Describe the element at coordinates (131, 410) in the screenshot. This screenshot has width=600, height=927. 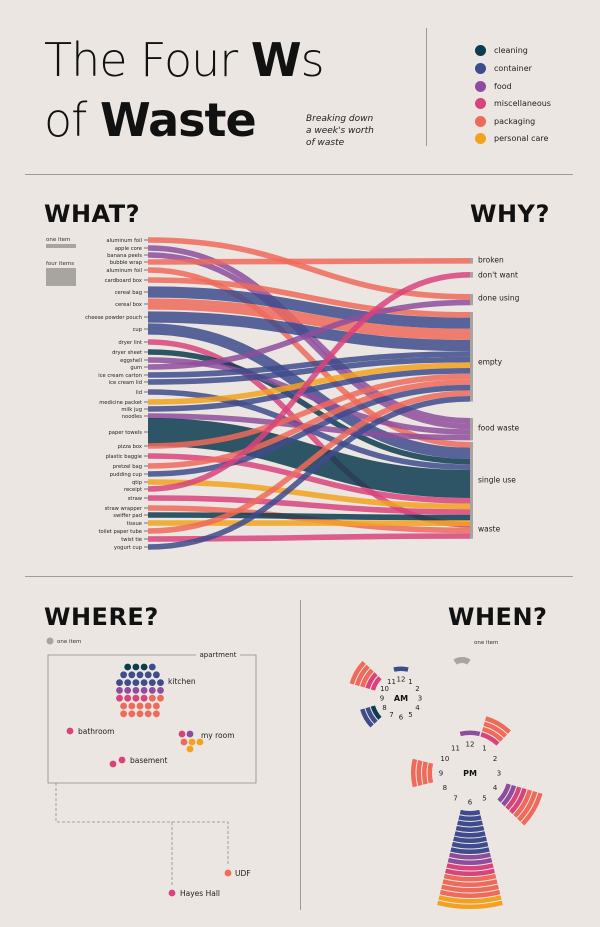
I see `item-label: milk jug` at that location.